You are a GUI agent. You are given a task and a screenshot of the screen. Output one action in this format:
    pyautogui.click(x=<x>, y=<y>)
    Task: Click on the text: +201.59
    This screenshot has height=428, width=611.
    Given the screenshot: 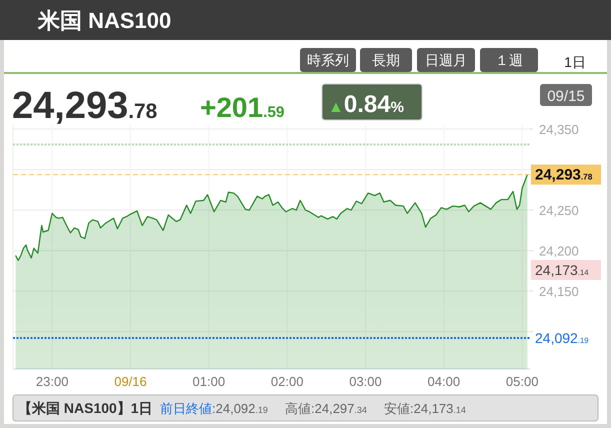 What is the action you would take?
    pyautogui.click(x=242, y=107)
    